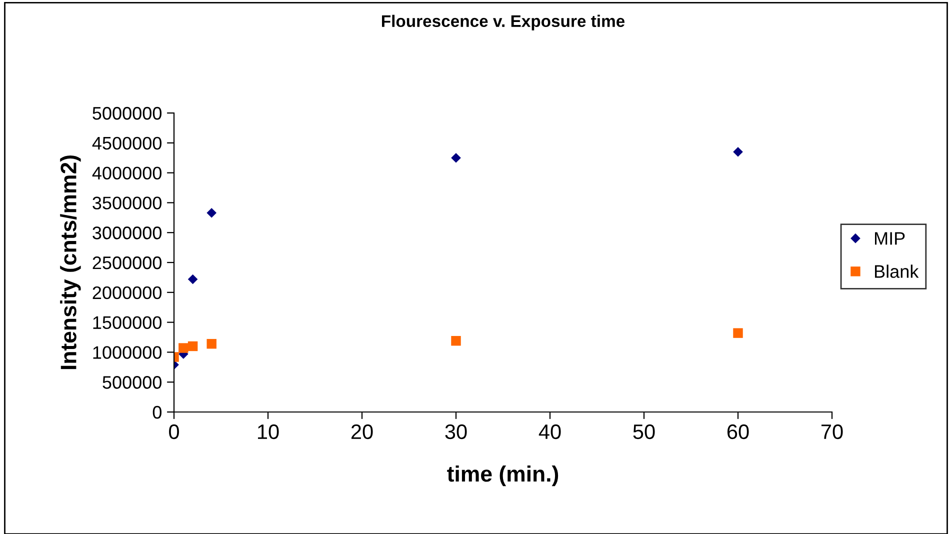 The image size is (952, 534). Describe the element at coordinates (174, 432) in the screenshot. I see `x-tick-label: 0` at that location.